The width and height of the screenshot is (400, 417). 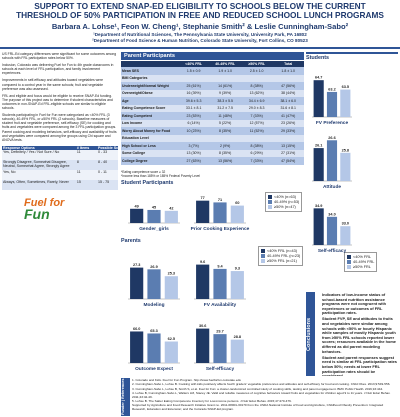 What do you see at coordinates (318, 206) in the screenshot?
I see `data-label: 34.9` at bounding box center [318, 206].